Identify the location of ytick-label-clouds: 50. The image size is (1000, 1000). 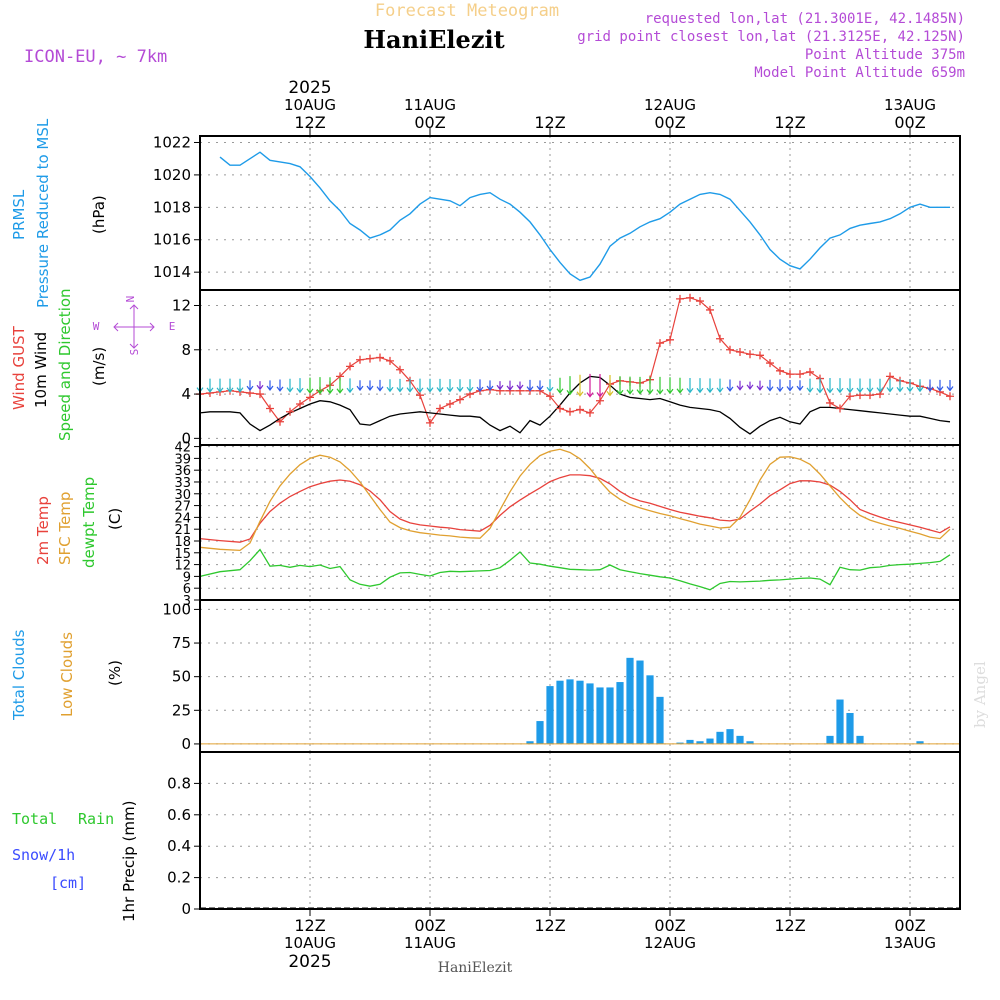
(181, 677).